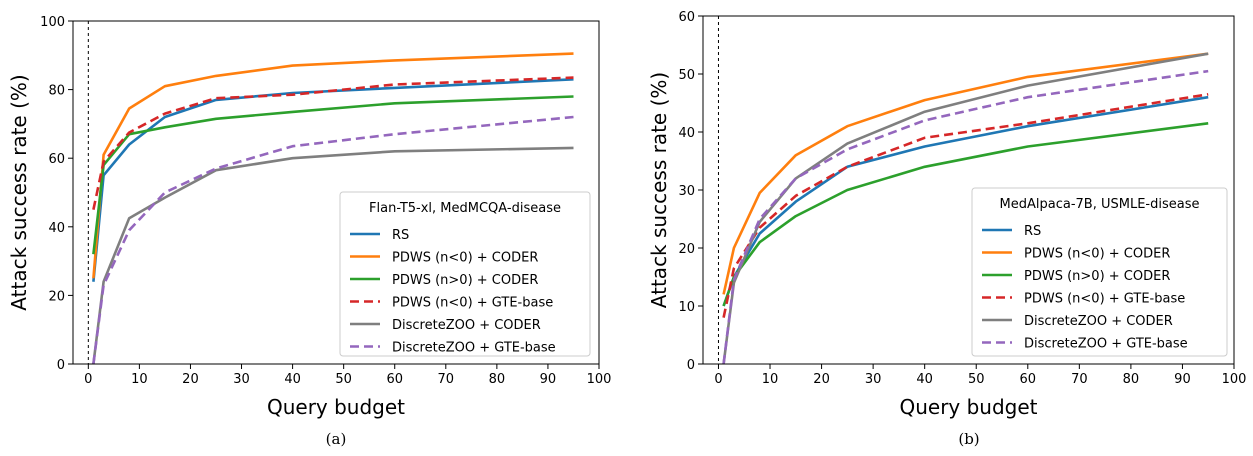 This screenshot has height=456, width=1253. I want to click on y-tick-label: 100, so click(52, 22).